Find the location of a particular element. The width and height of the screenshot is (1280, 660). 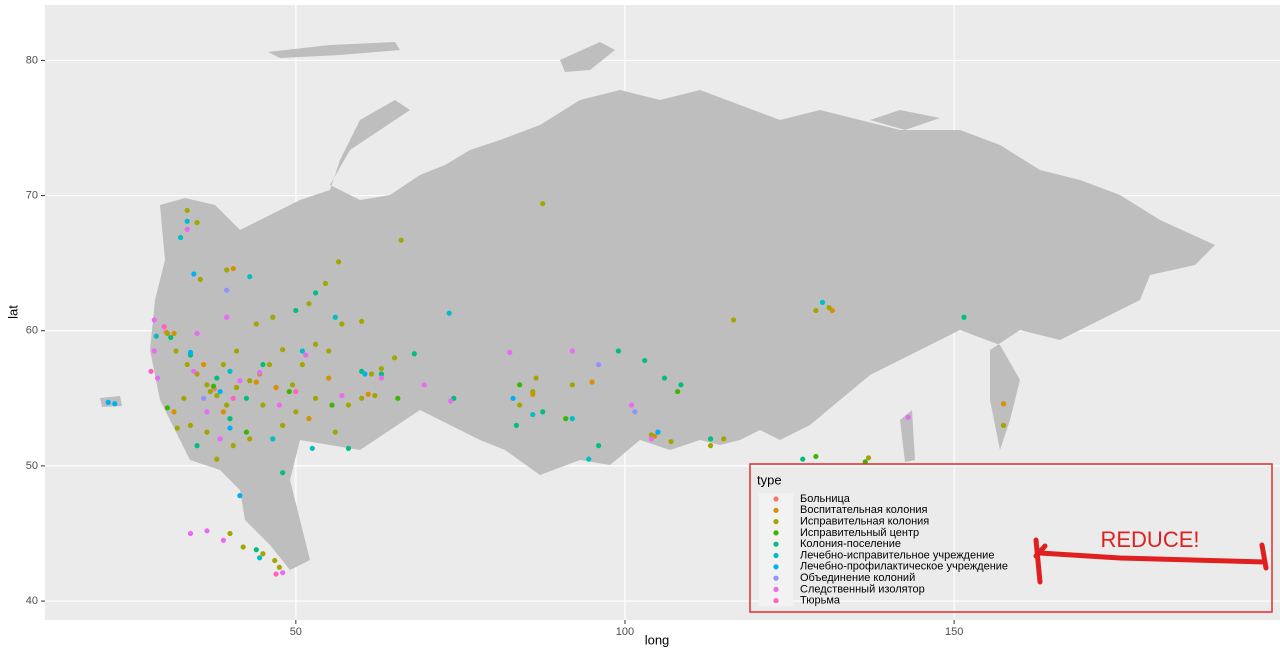

annotation: REDUCE! is located at coordinates (1149, 539).